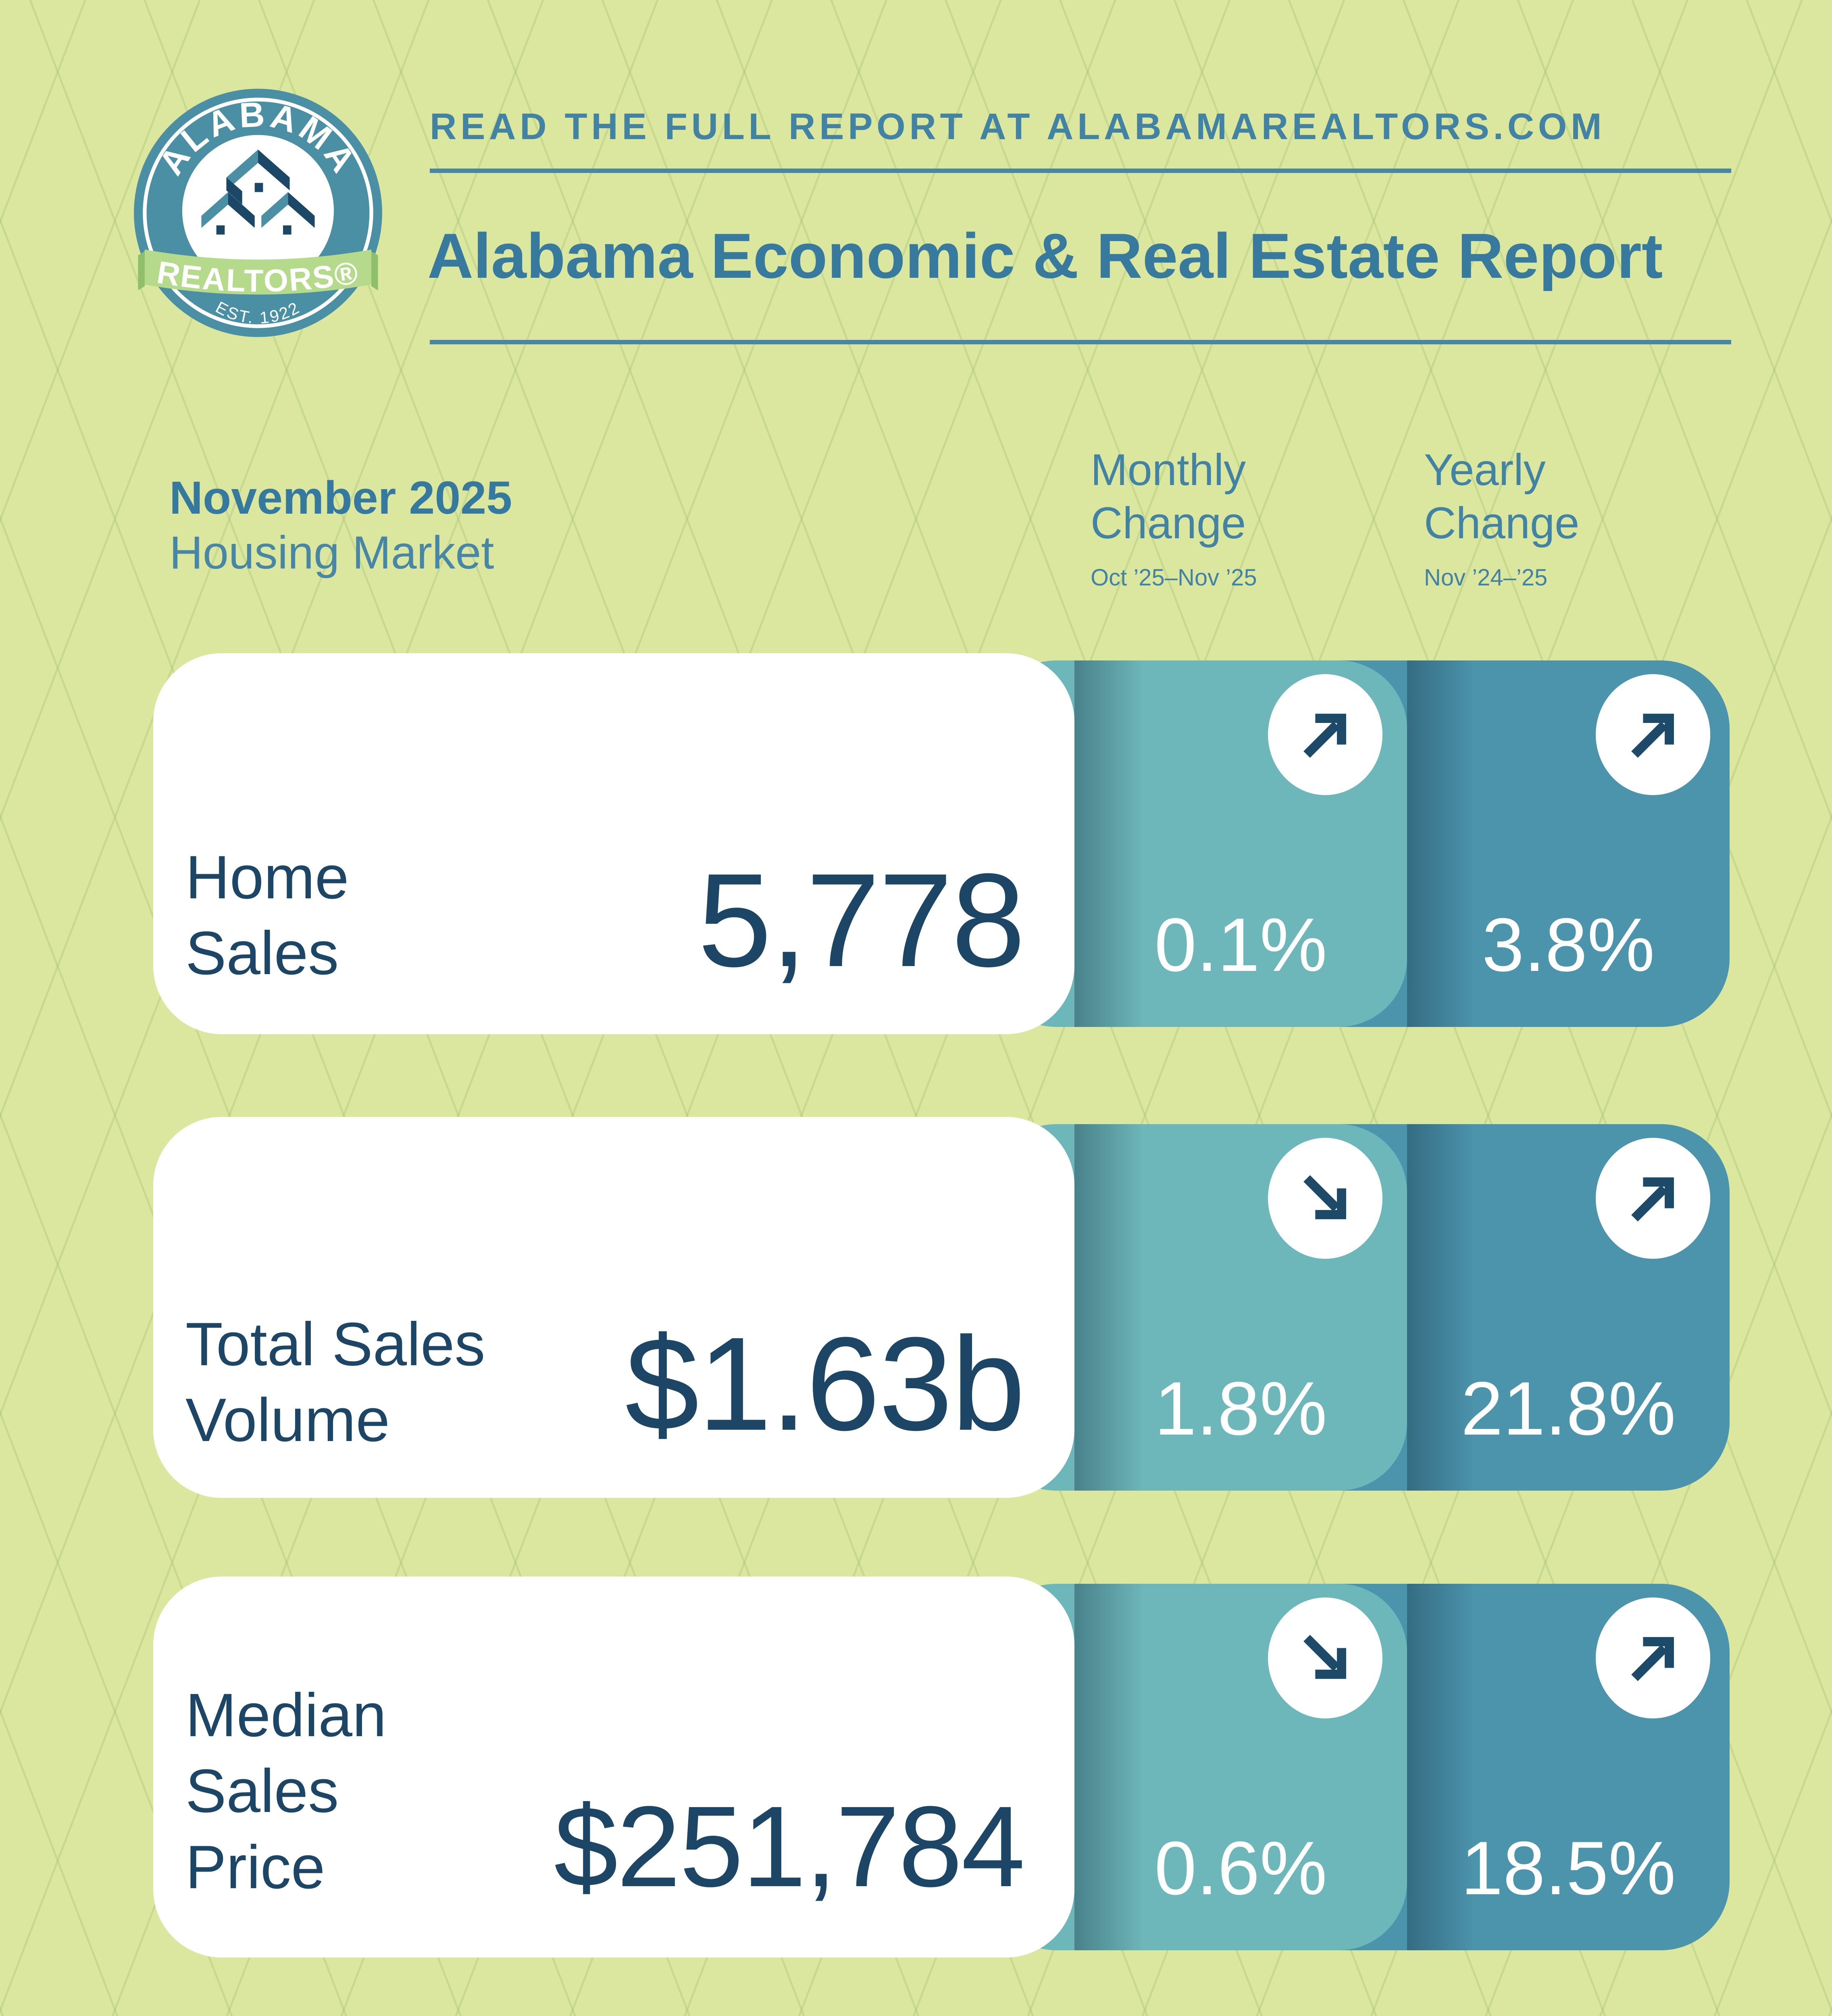  What do you see at coordinates (1569, 944) in the screenshot?
I see `yearly-change-value: 3.8%` at bounding box center [1569, 944].